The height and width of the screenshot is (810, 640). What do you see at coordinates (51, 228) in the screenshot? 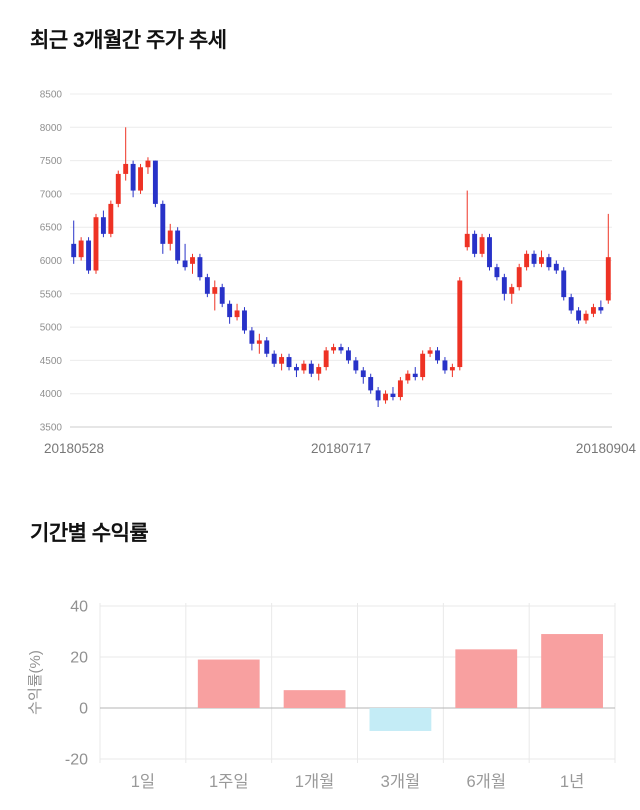
I see `y-tick-label: 6500` at bounding box center [51, 228].